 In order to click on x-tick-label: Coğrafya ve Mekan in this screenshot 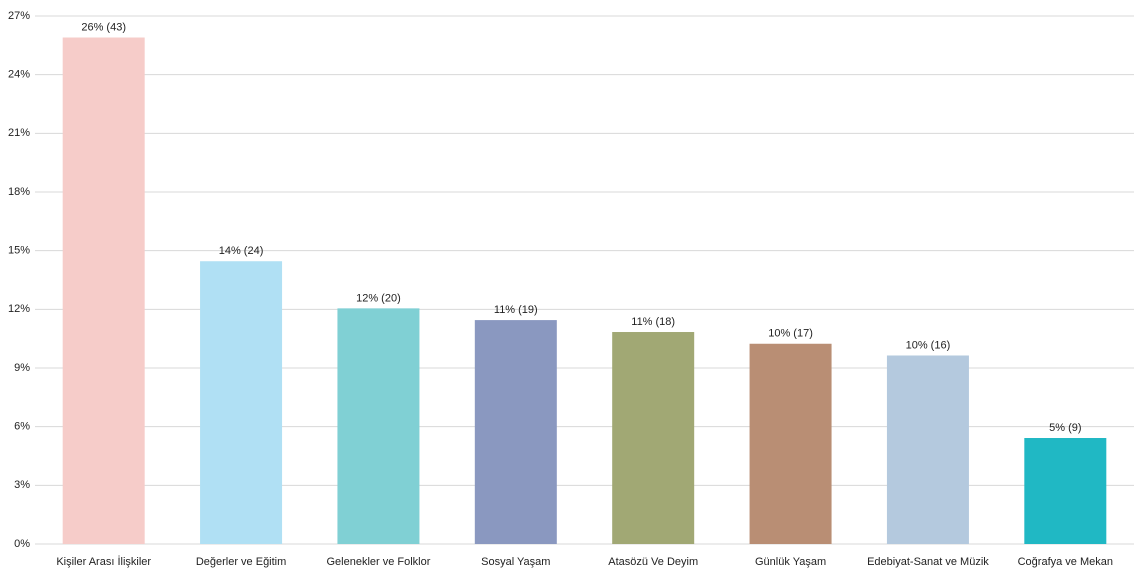, I will do `click(1065, 562)`.